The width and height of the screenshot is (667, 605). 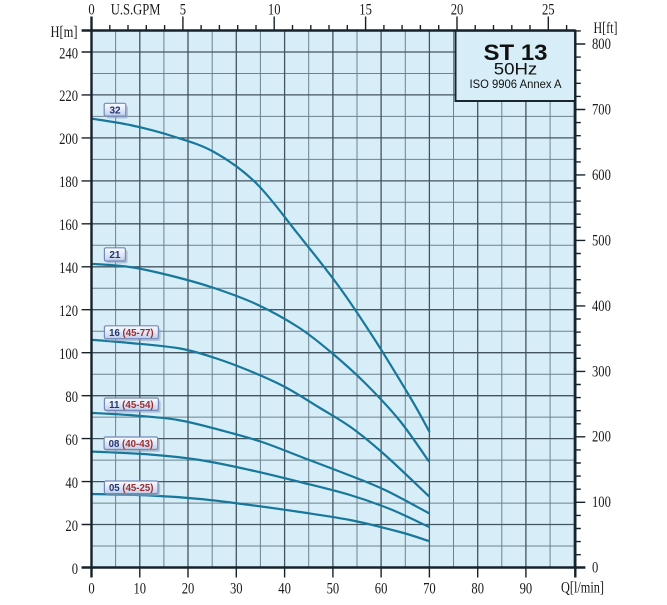 I want to click on svg-text: 220, so click(x=68, y=96).